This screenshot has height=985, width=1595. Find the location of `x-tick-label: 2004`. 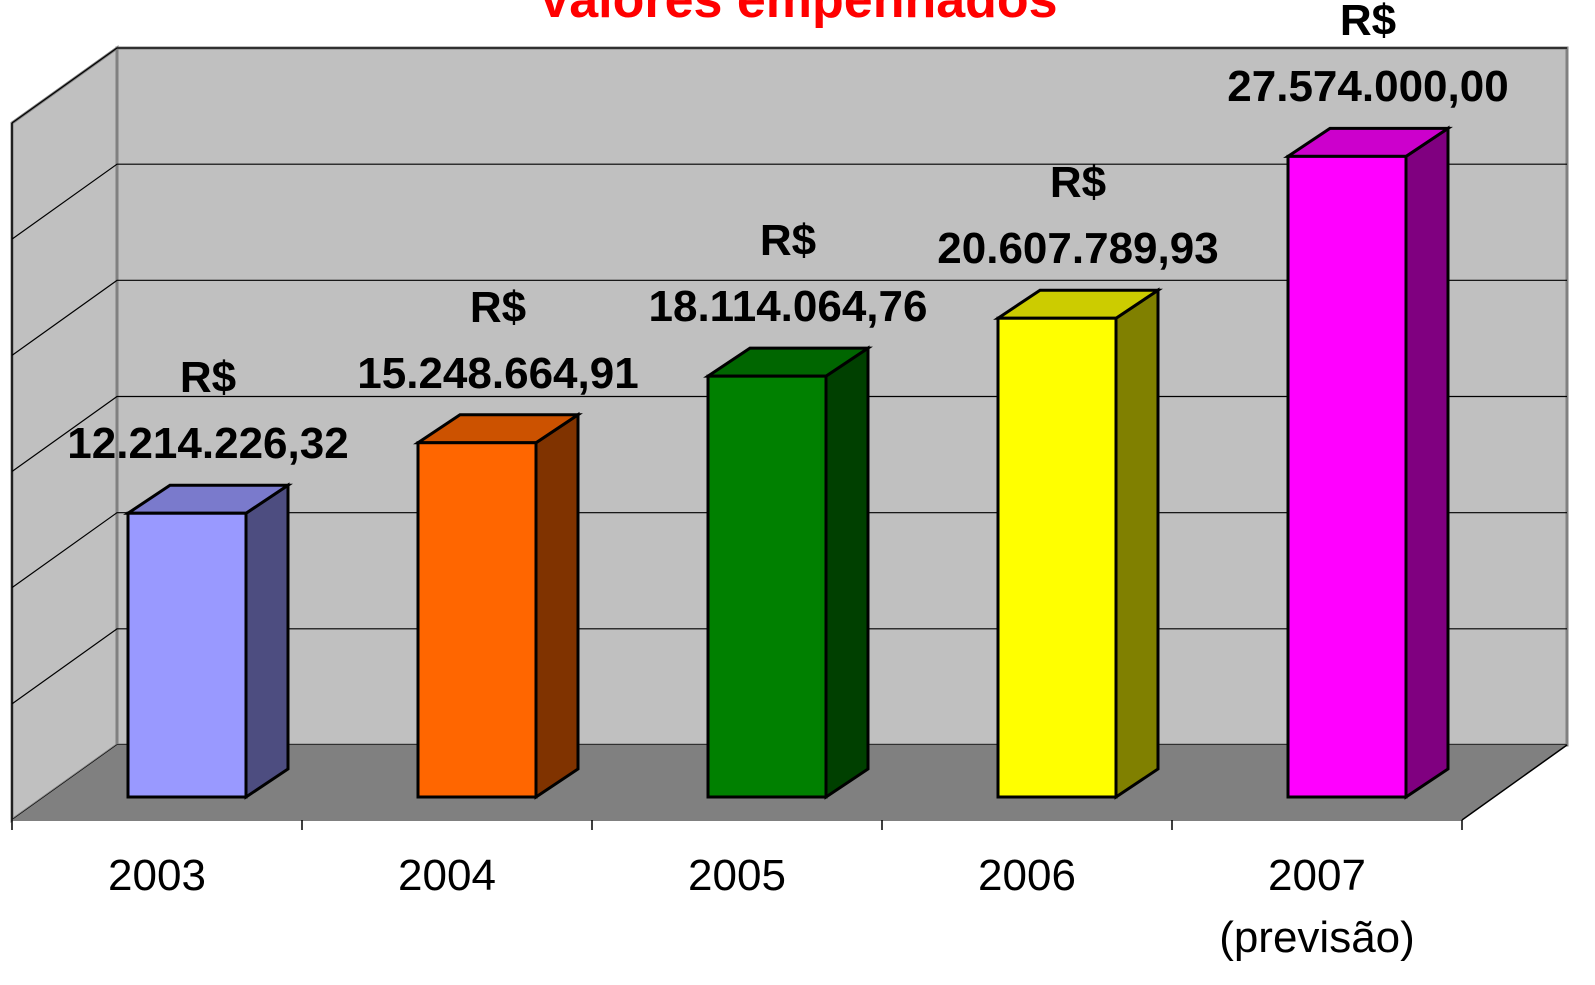

x-tick-label: 2004 is located at coordinates (447, 875).